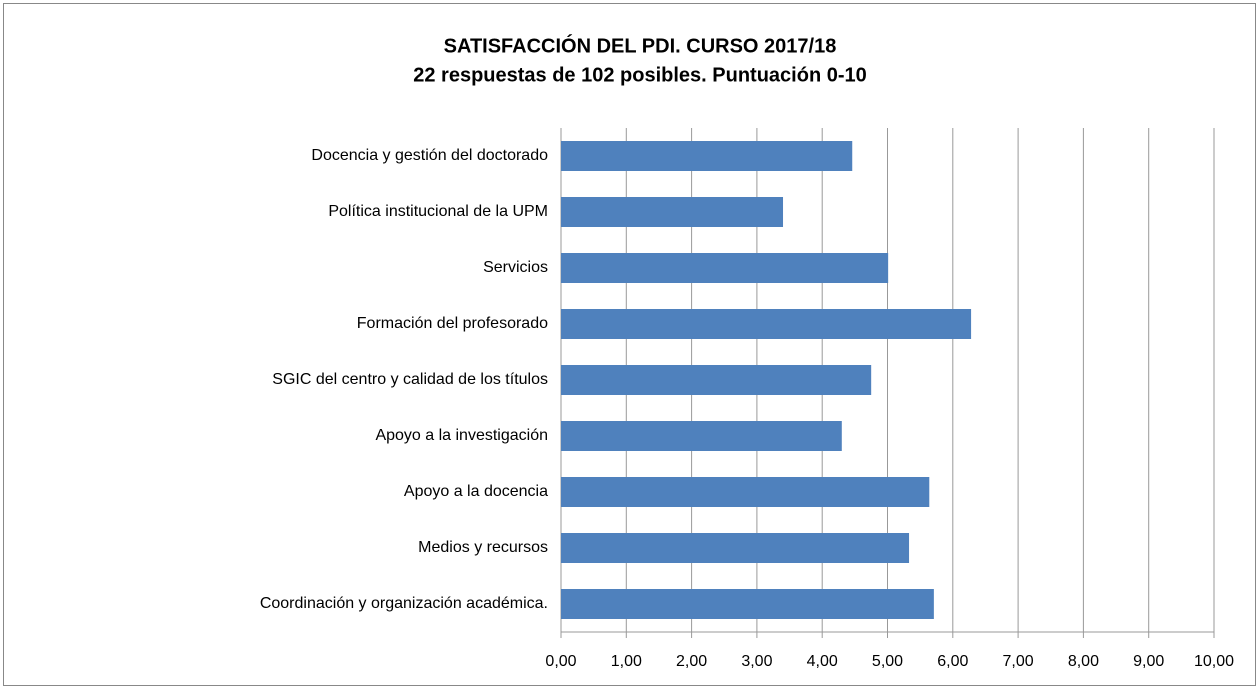  Describe the element at coordinates (438, 211) in the screenshot. I see `y-tick-label: Política institucional de la UPM` at that location.